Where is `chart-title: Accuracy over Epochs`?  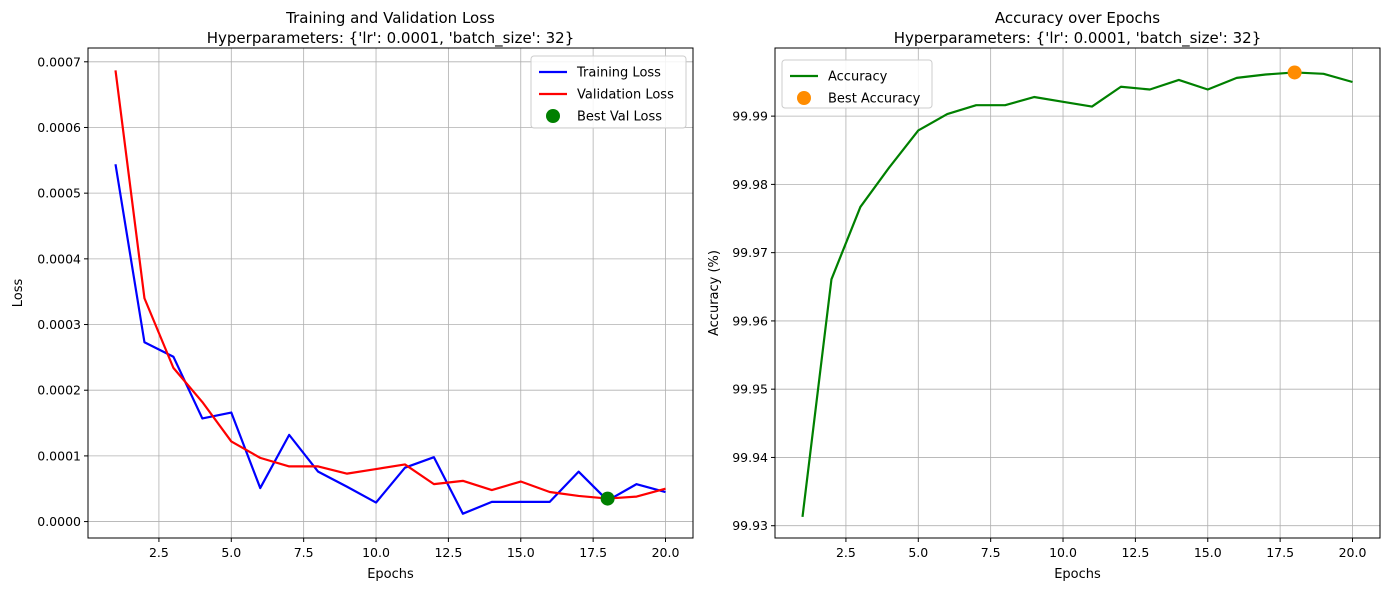 chart-title: Accuracy over Epochs is located at coordinates (1077, 18).